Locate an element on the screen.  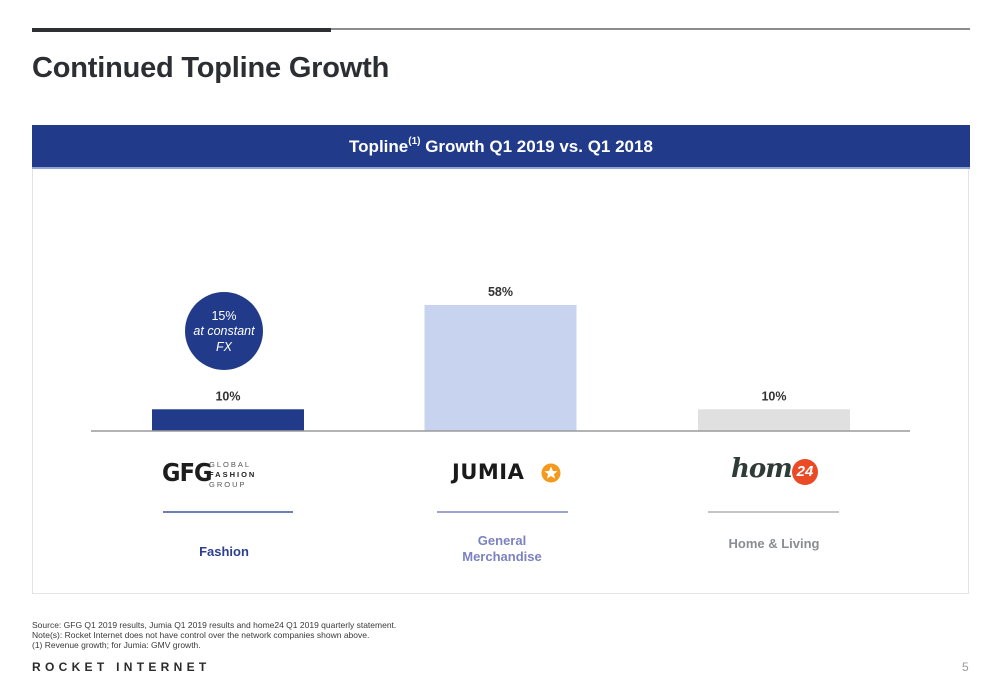
category-label-home-living: Home & Living is located at coordinates (774, 544).